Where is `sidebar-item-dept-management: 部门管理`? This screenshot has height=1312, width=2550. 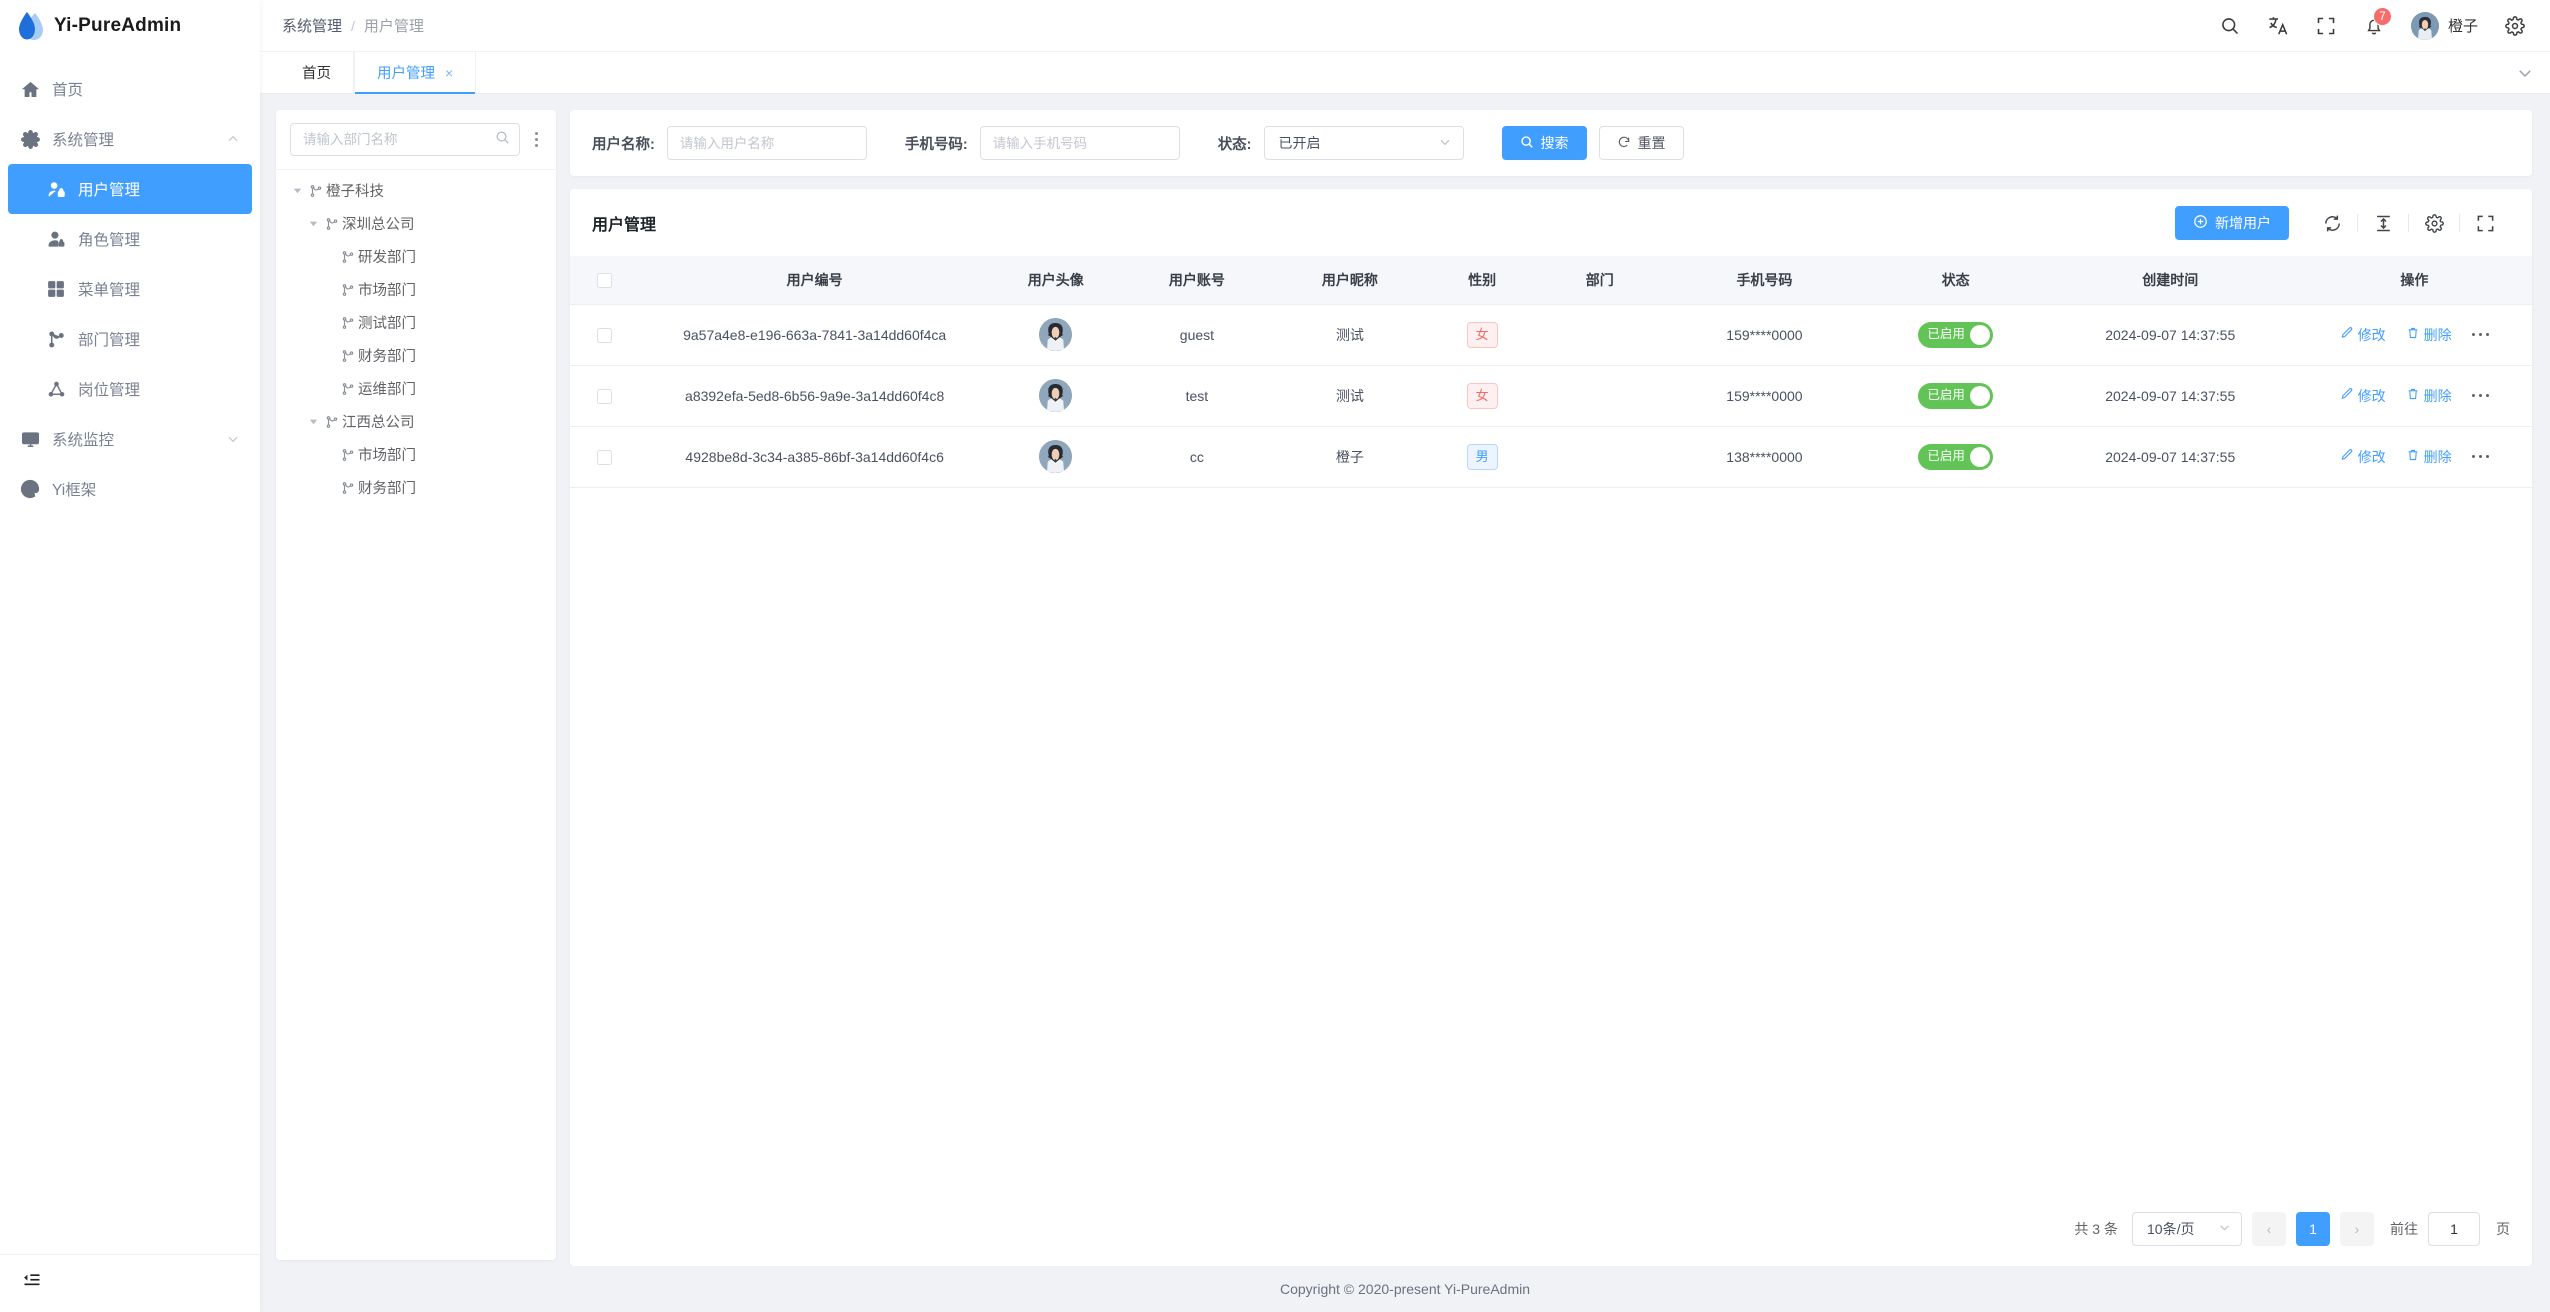
sidebar-item-dept-management: 部门管理 is located at coordinates (130, 339).